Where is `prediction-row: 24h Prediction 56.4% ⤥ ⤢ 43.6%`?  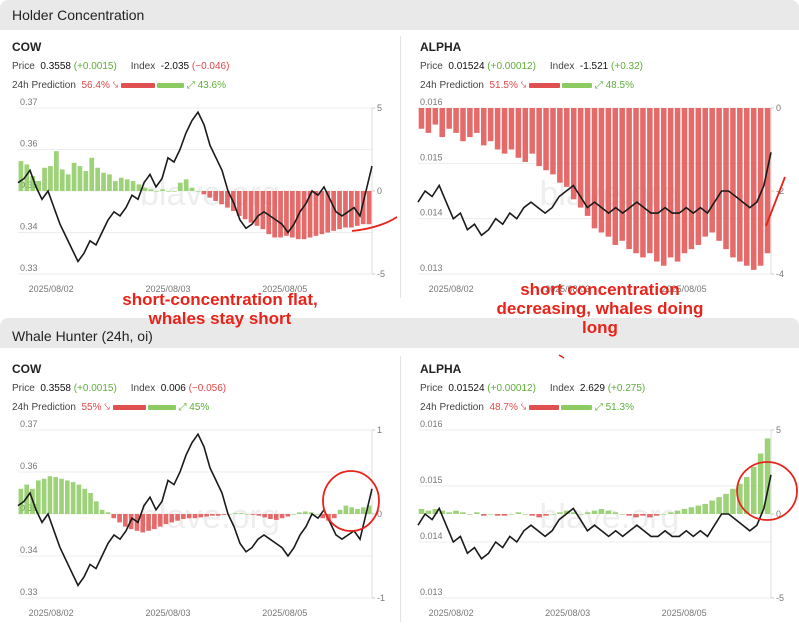
prediction-row: 24h Prediction 56.4% ⤥ ⤢ 43.6% is located at coordinates (119, 85).